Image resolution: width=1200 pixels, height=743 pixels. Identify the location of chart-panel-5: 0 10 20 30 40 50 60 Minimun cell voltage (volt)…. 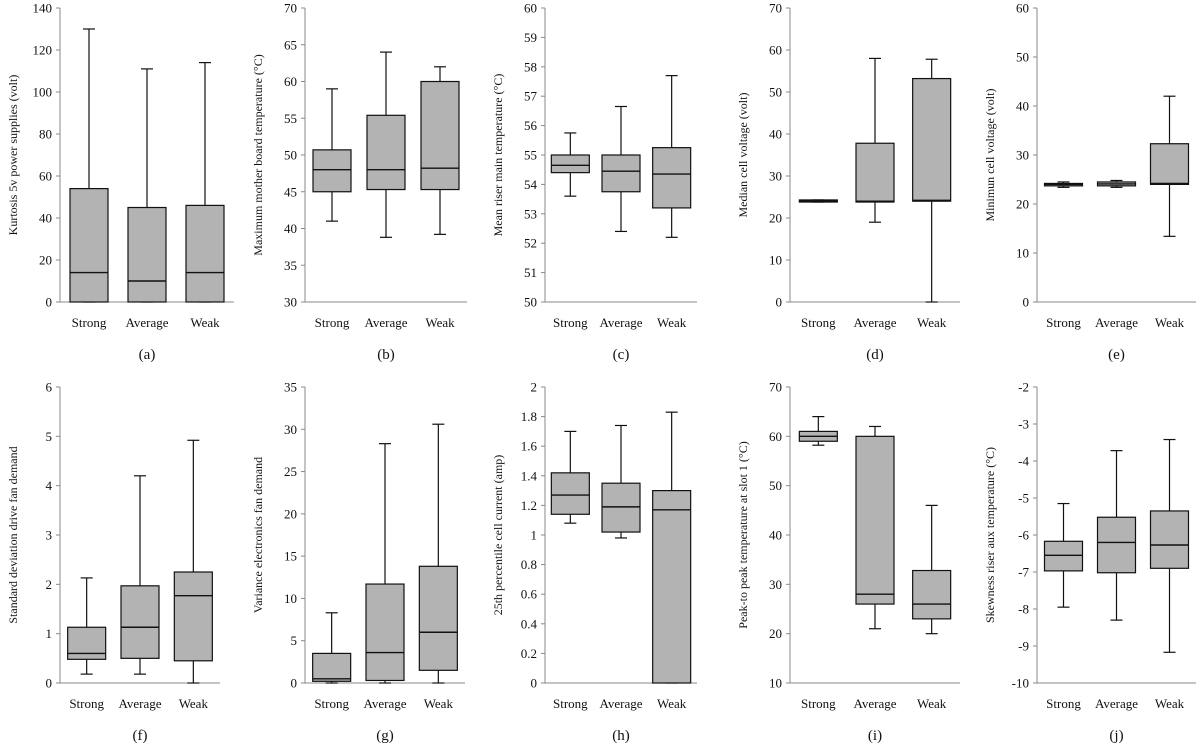
(1089, 182).